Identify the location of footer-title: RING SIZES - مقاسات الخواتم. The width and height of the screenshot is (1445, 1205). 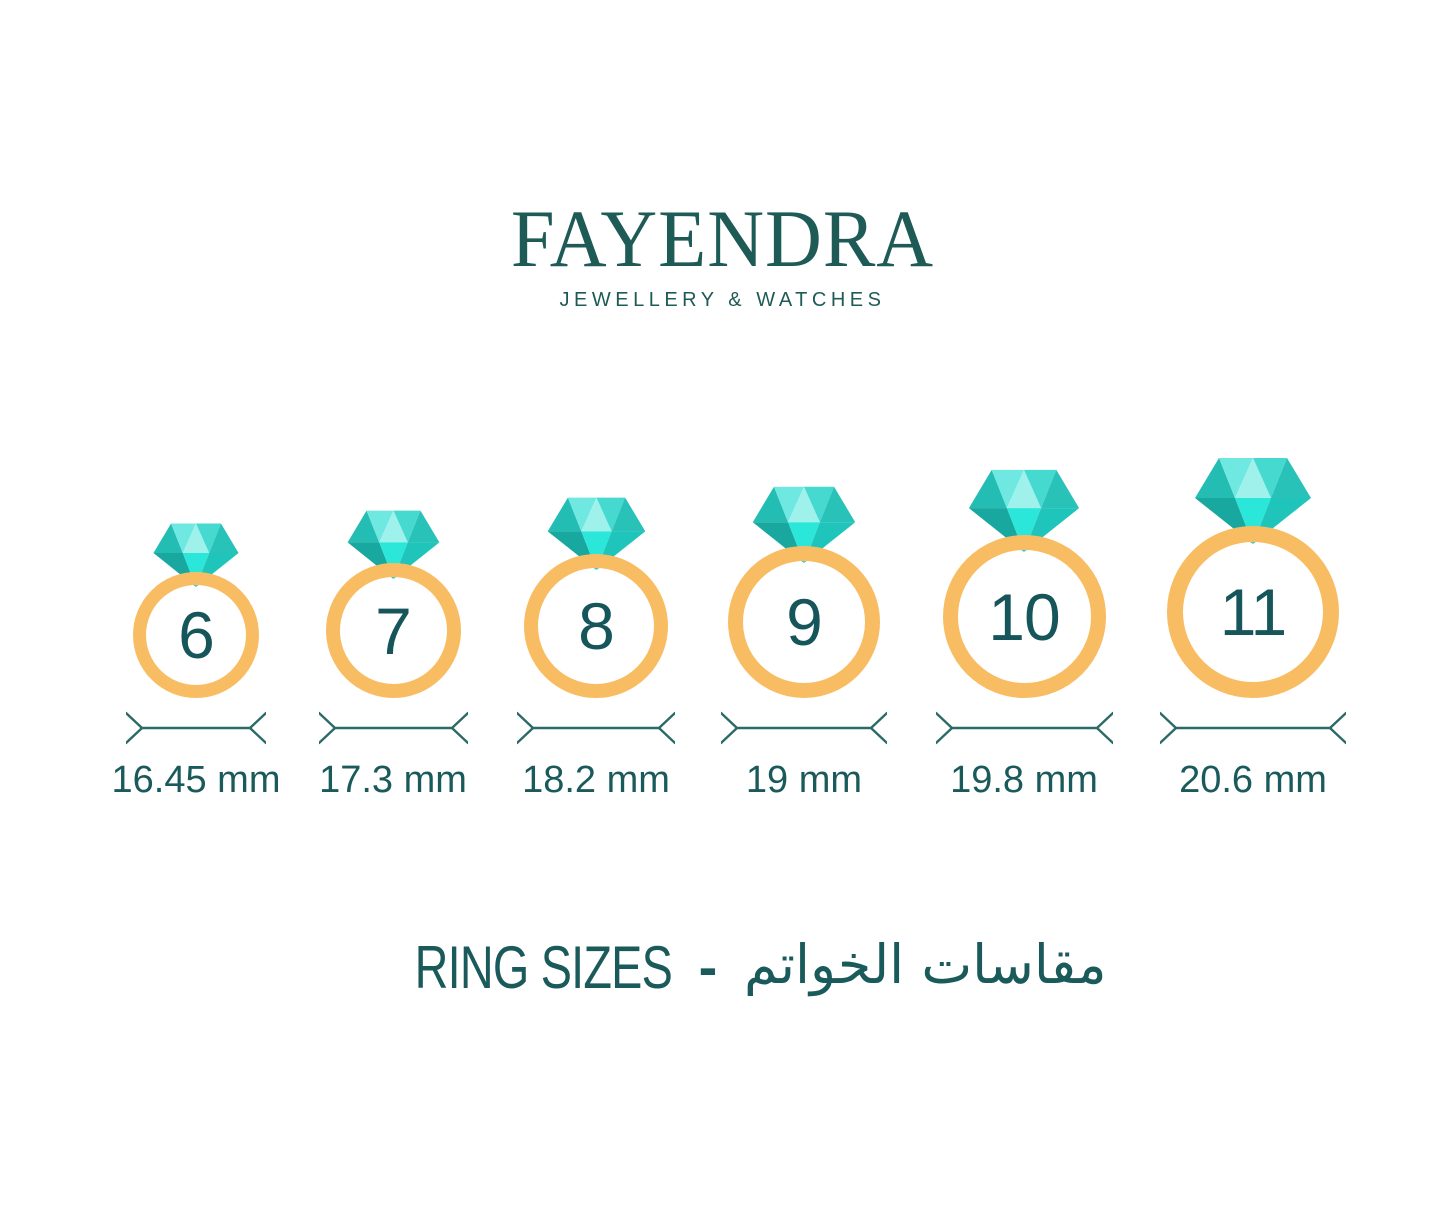
(722, 971).